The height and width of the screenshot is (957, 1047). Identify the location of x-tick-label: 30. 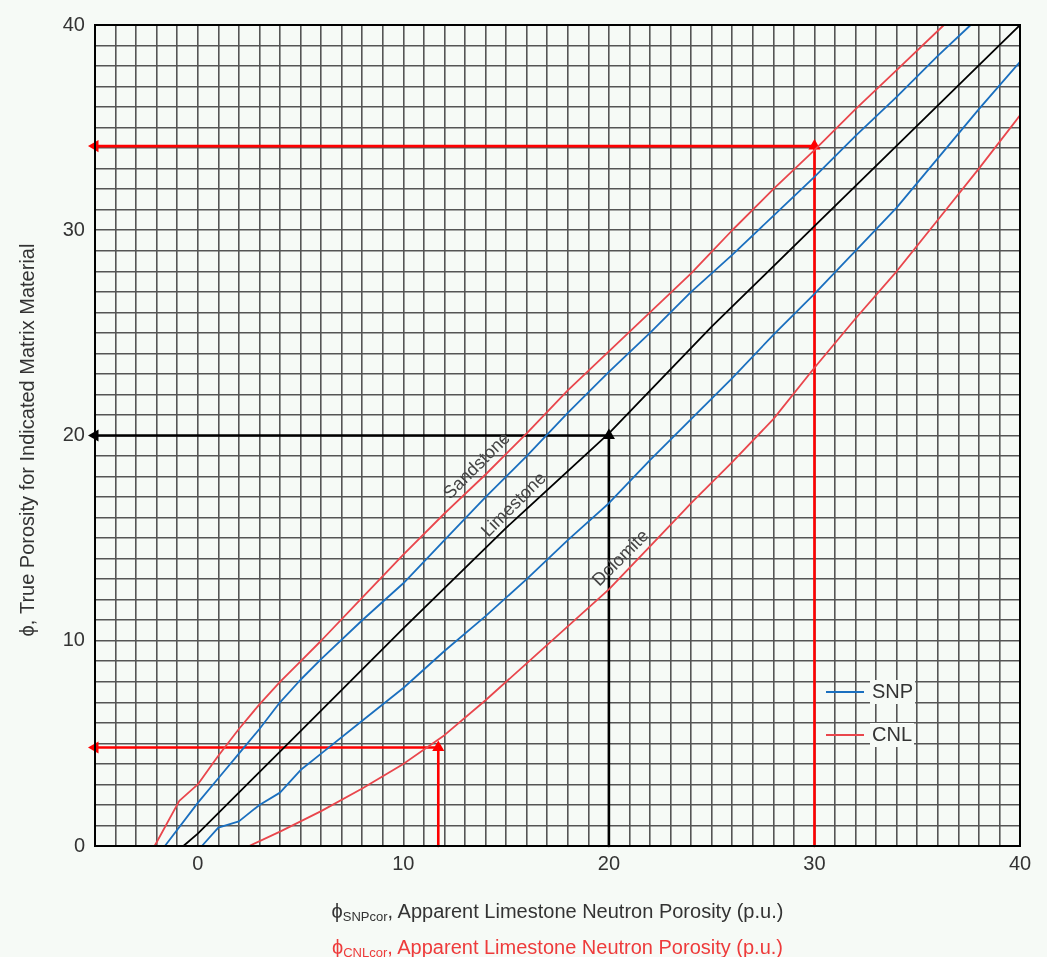
(814, 862).